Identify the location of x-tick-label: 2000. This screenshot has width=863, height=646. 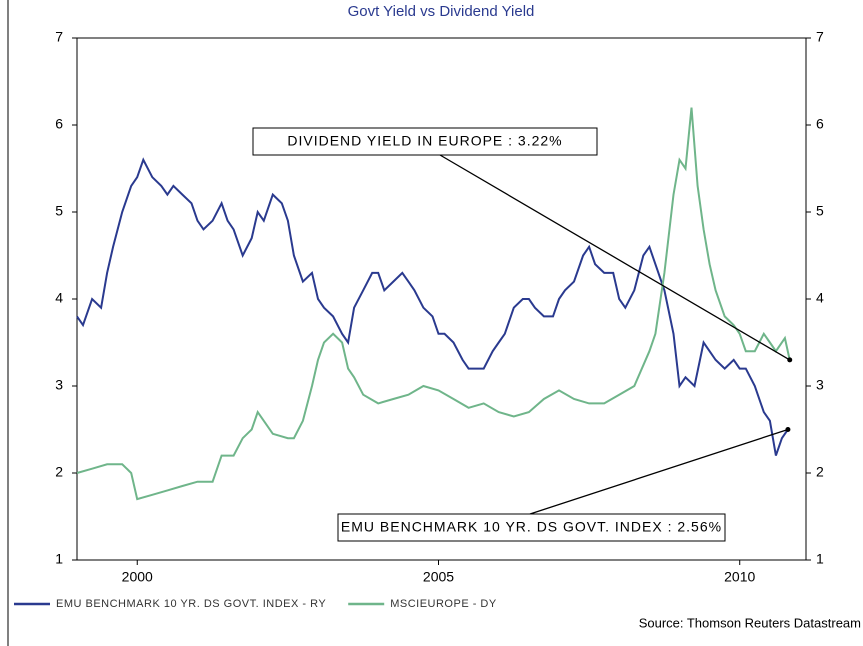
(137, 577).